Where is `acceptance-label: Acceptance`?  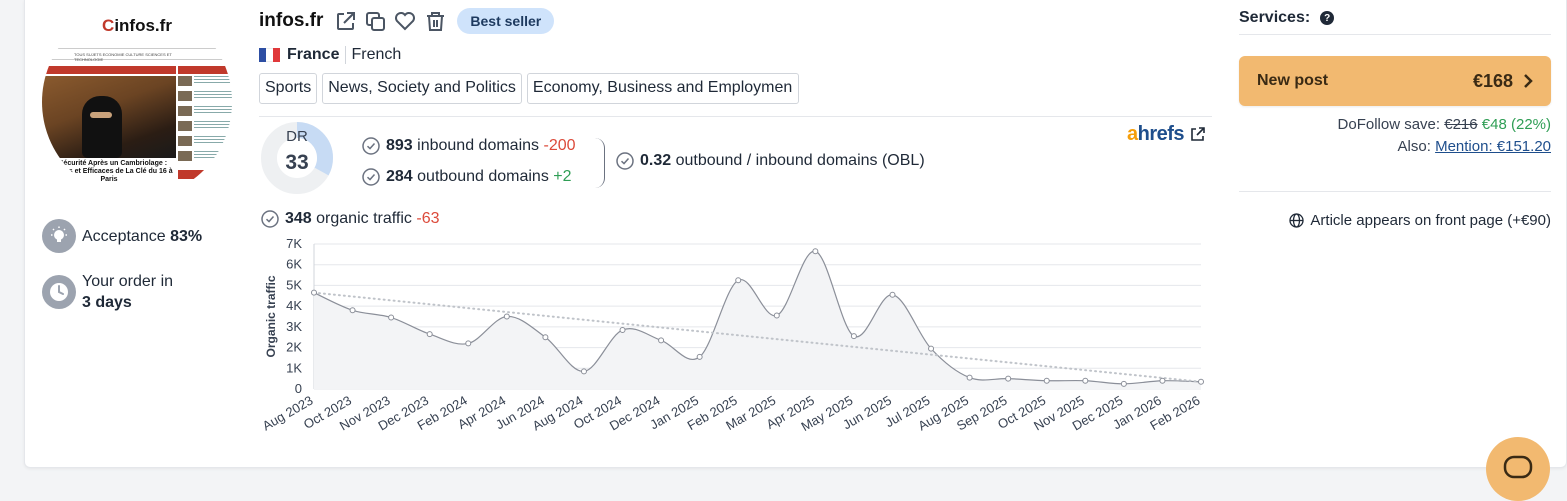
acceptance-label: Acceptance is located at coordinates (124, 236).